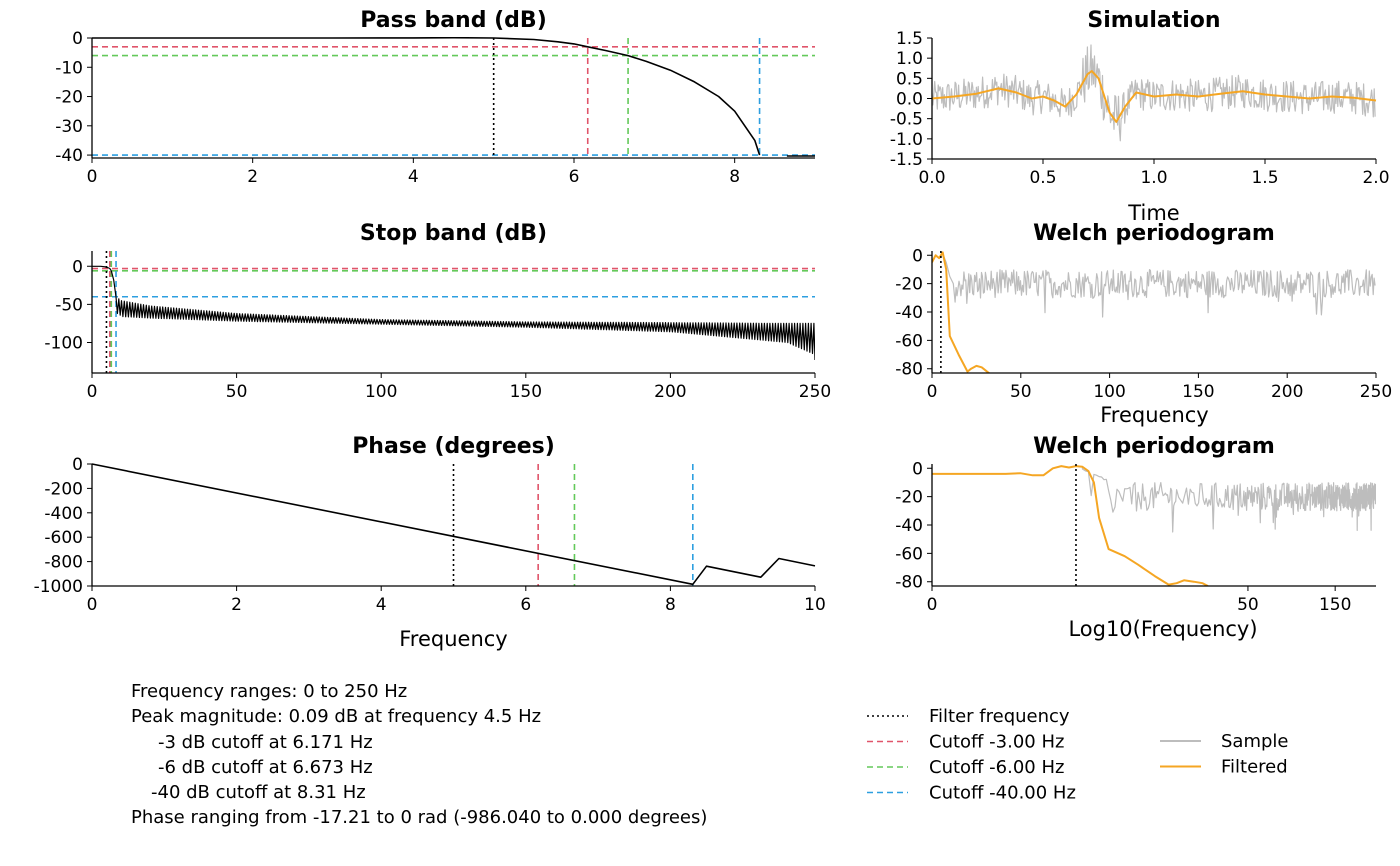 The image size is (1400, 866). What do you see at coordinates (931, 178) in the screenshot?
I see `x-tick-label: 0.0` at bounding box center [931, 178].